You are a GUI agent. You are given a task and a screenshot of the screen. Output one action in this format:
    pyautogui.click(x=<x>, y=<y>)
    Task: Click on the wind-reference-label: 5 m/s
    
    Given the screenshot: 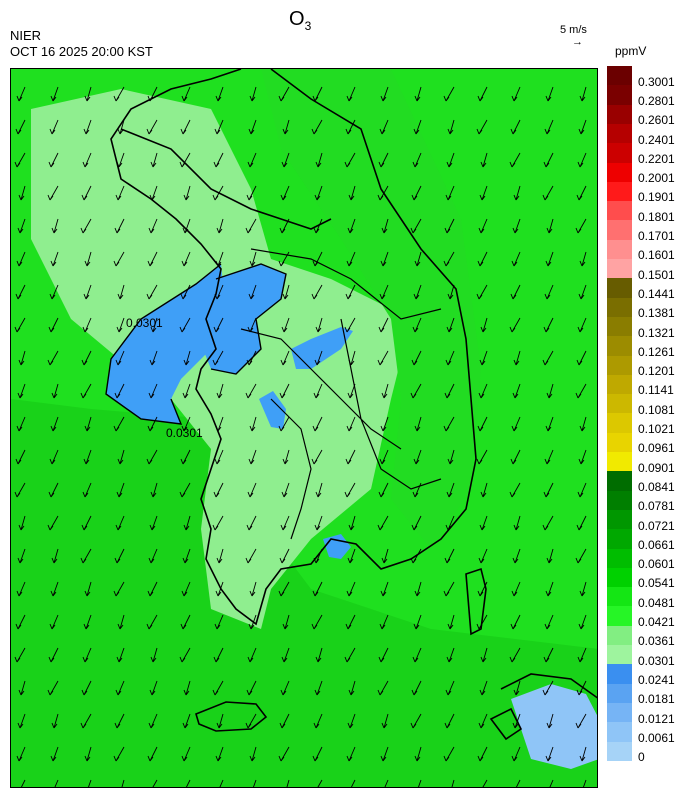 What is the action you would take?
    pyautogui.click(x=573, y=30)
    